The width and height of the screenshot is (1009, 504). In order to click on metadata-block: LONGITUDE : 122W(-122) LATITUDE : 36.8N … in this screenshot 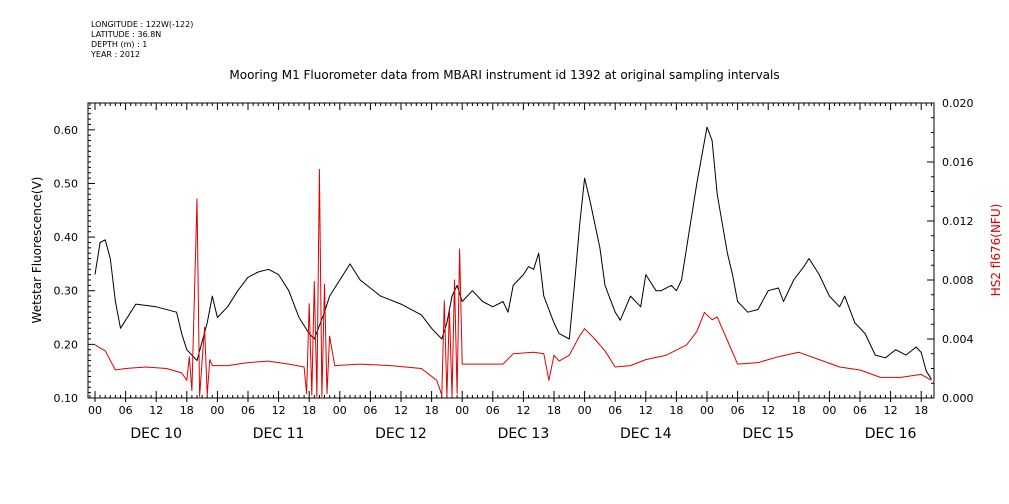, I will do `click(142, 40)`.